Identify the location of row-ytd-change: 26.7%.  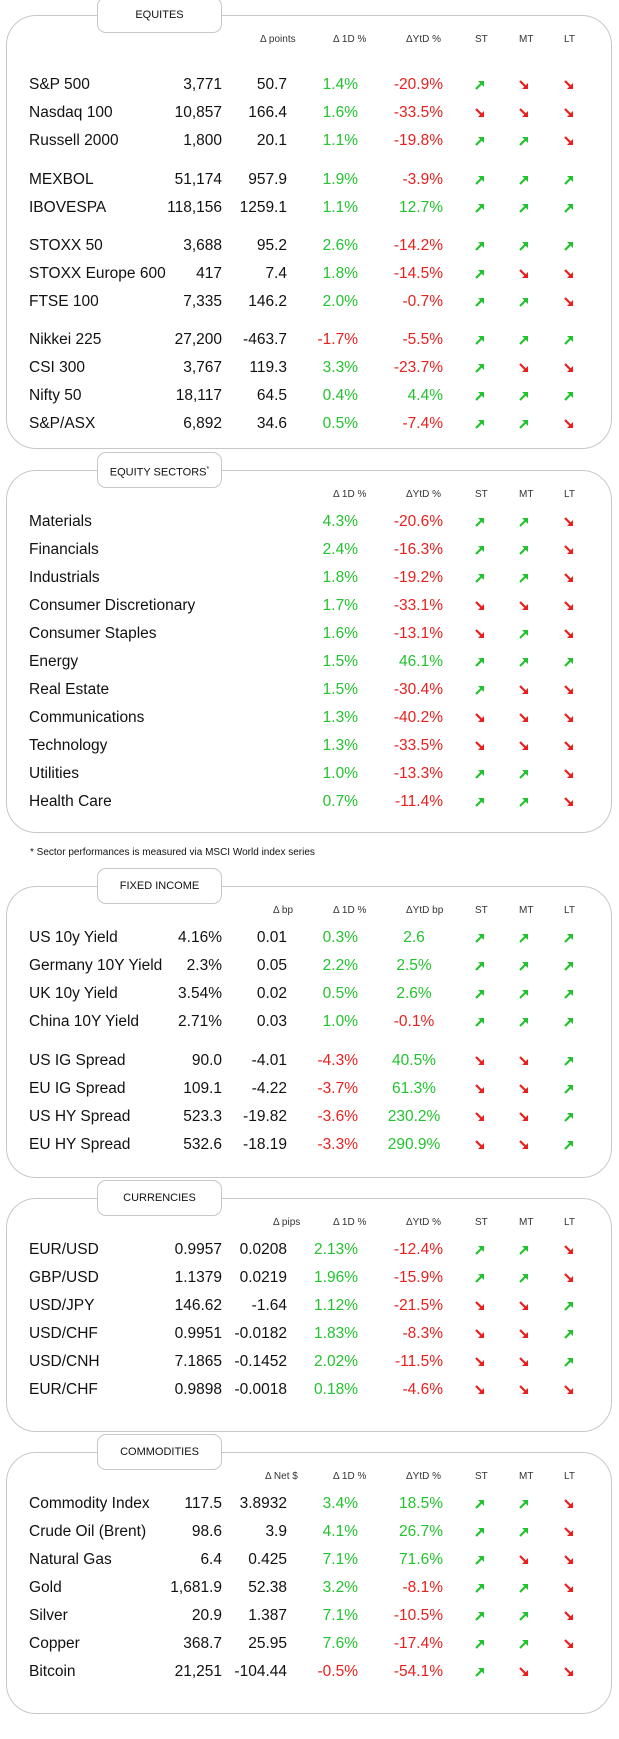
(421, 1531).